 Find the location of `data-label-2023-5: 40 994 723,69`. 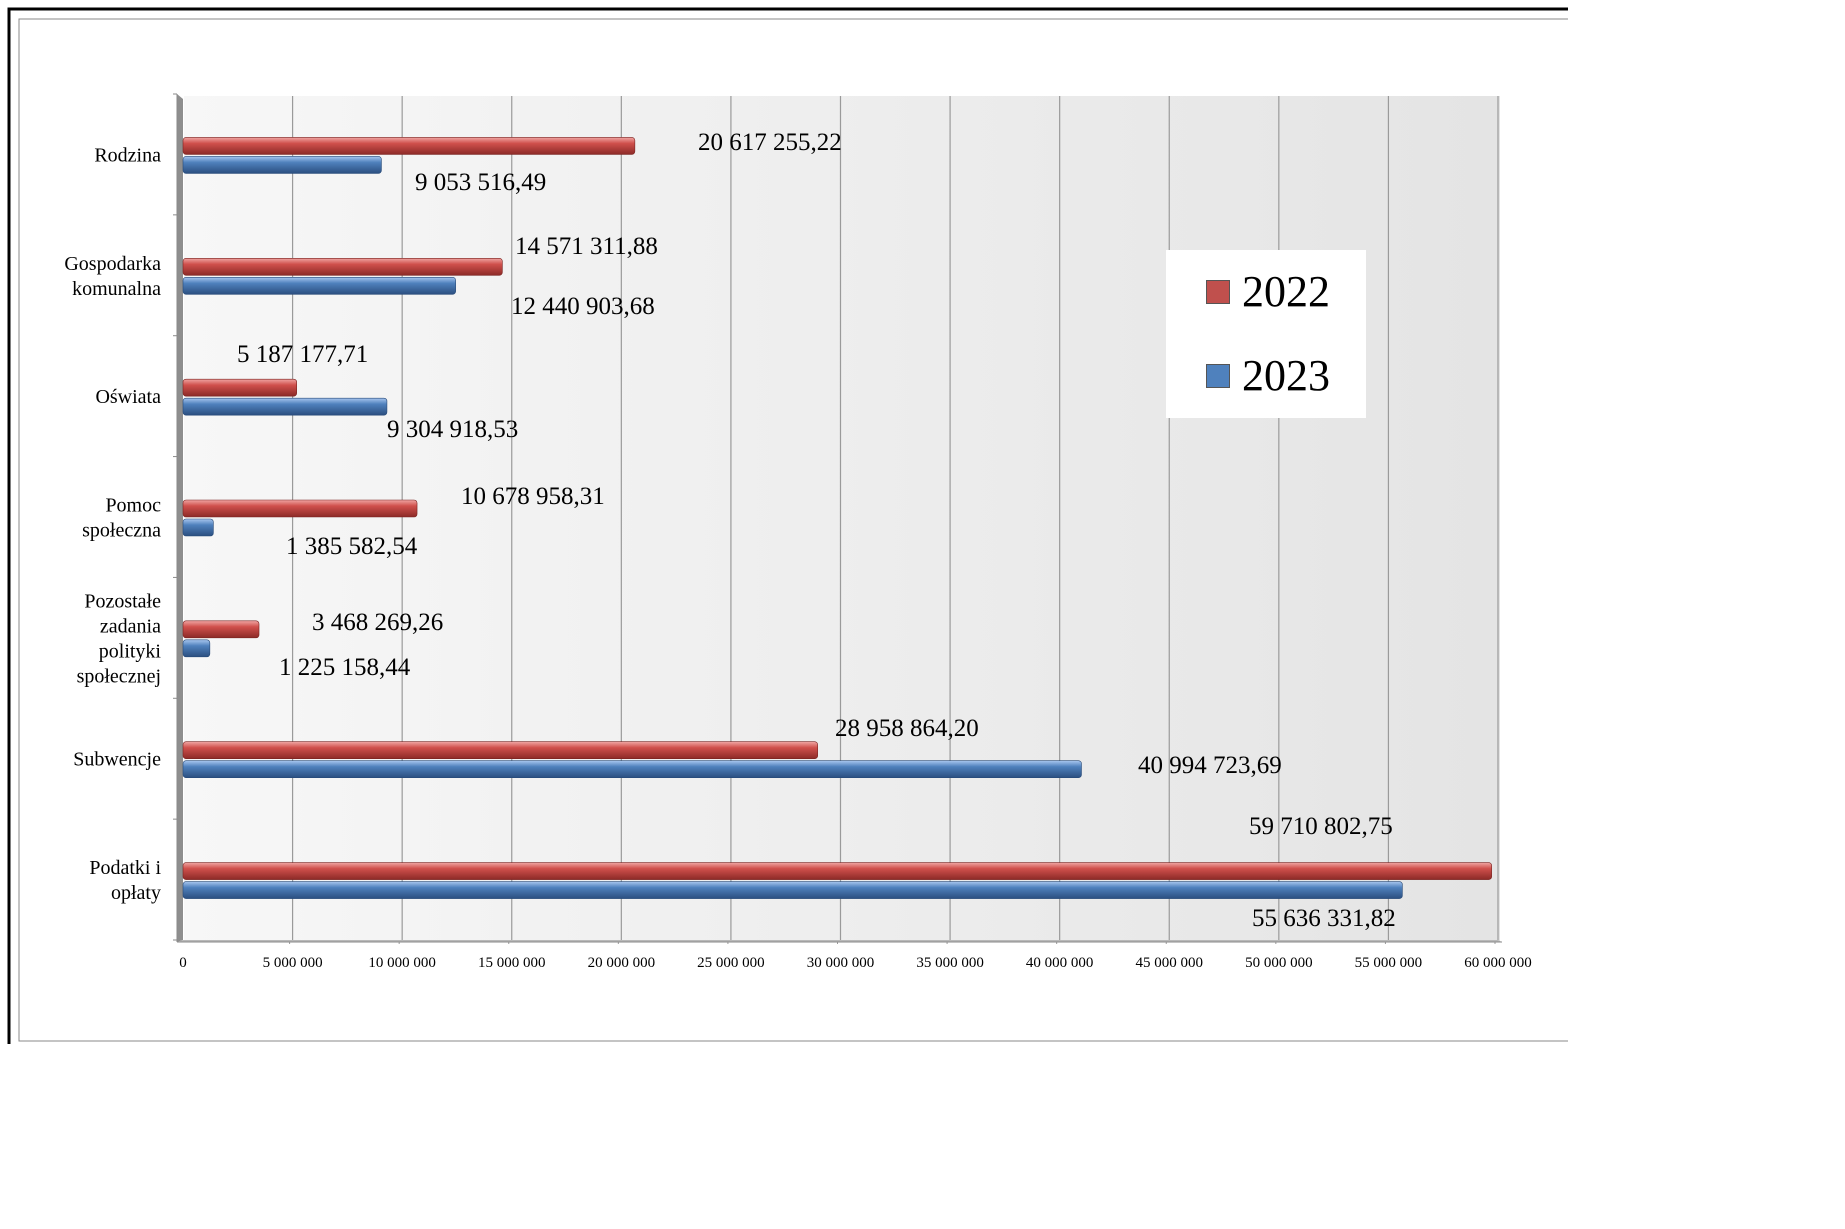

data-label-2023-5: 40 994 723,69 is located at coordinates (1210, 765).